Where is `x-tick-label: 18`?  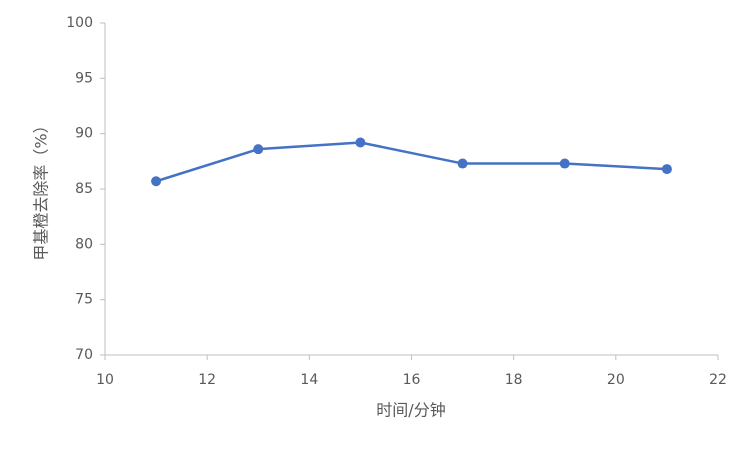
x-tick-label: 18 is located at coordinates (514, 380).